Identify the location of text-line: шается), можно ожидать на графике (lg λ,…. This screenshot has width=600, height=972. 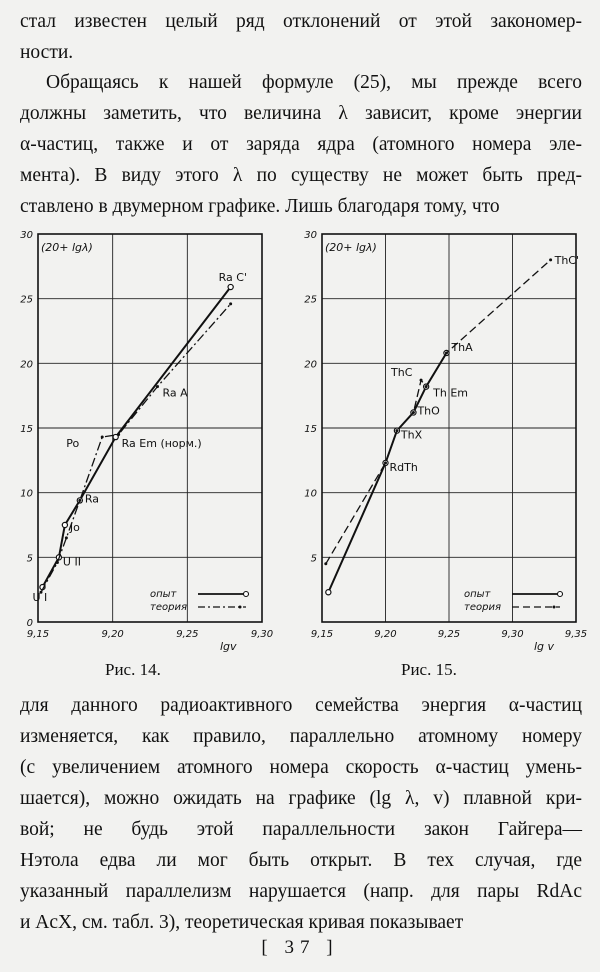
(301, 798).